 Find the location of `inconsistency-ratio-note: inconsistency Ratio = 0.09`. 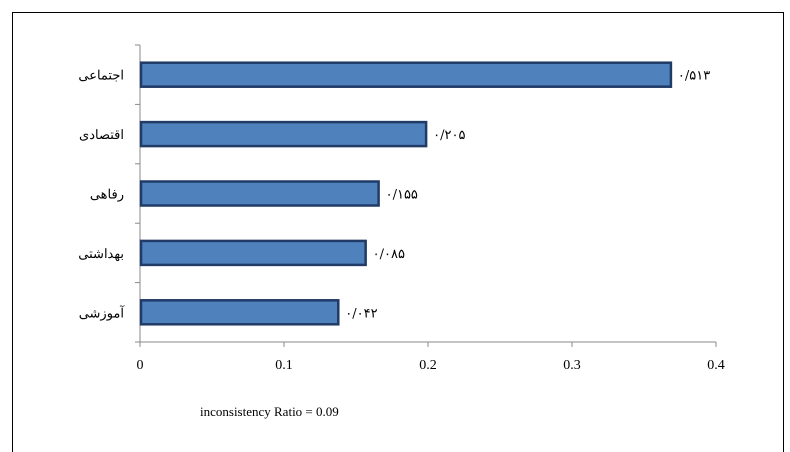

inconsistency-ratio-note: inconsistency Ratio = 0.09 is located at coordinates (269, 411).